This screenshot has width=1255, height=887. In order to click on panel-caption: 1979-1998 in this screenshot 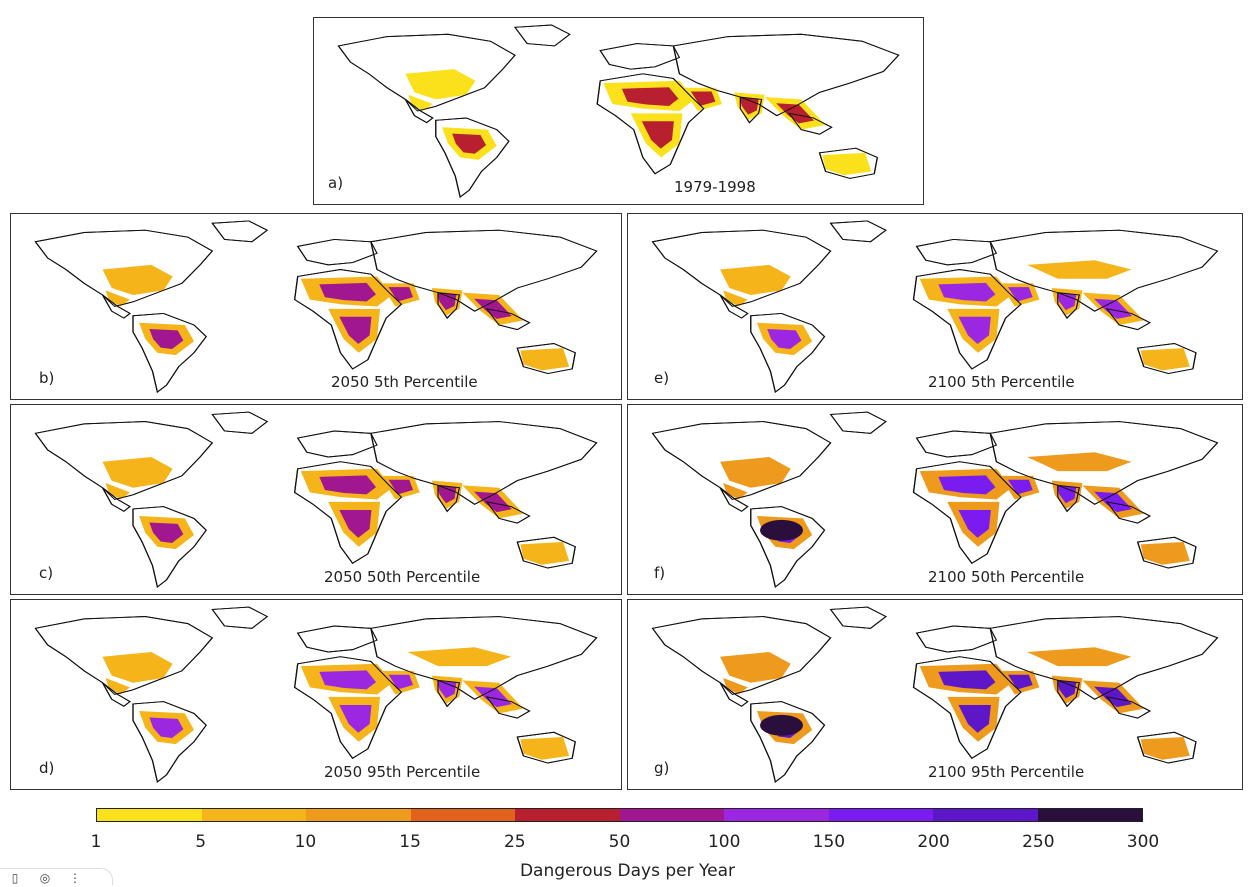, I will do `click(715, 187)`.